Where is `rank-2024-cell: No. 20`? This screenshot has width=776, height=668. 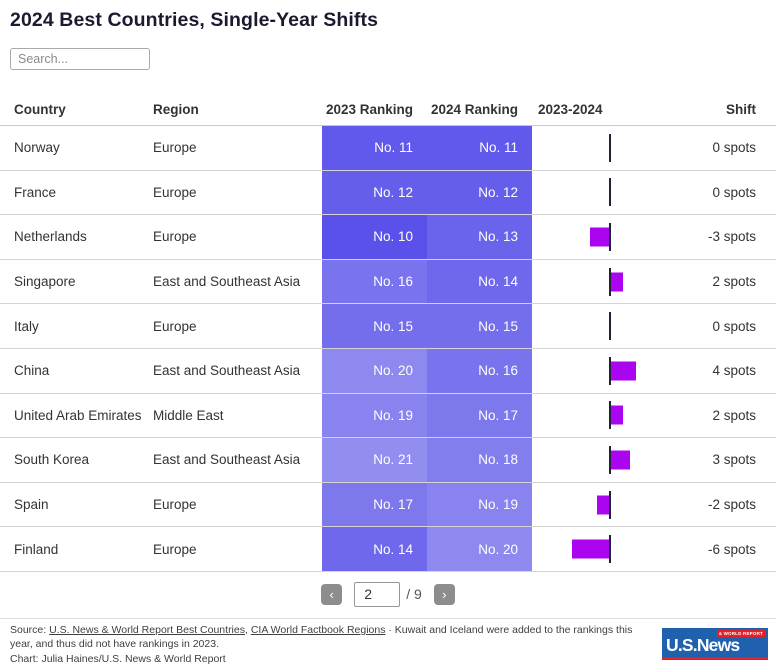
rank-2024-cell: No. 20 is located at coordinates (479, 549).